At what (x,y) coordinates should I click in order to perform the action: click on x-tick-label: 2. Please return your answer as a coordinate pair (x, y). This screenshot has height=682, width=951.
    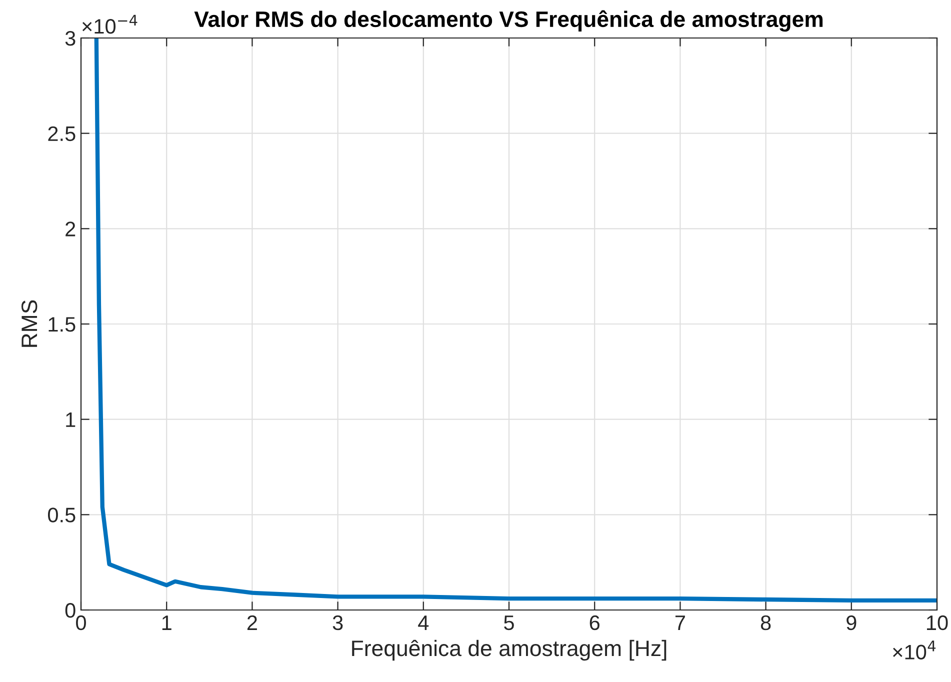
    Looking at the image, I should click on (252, 622).